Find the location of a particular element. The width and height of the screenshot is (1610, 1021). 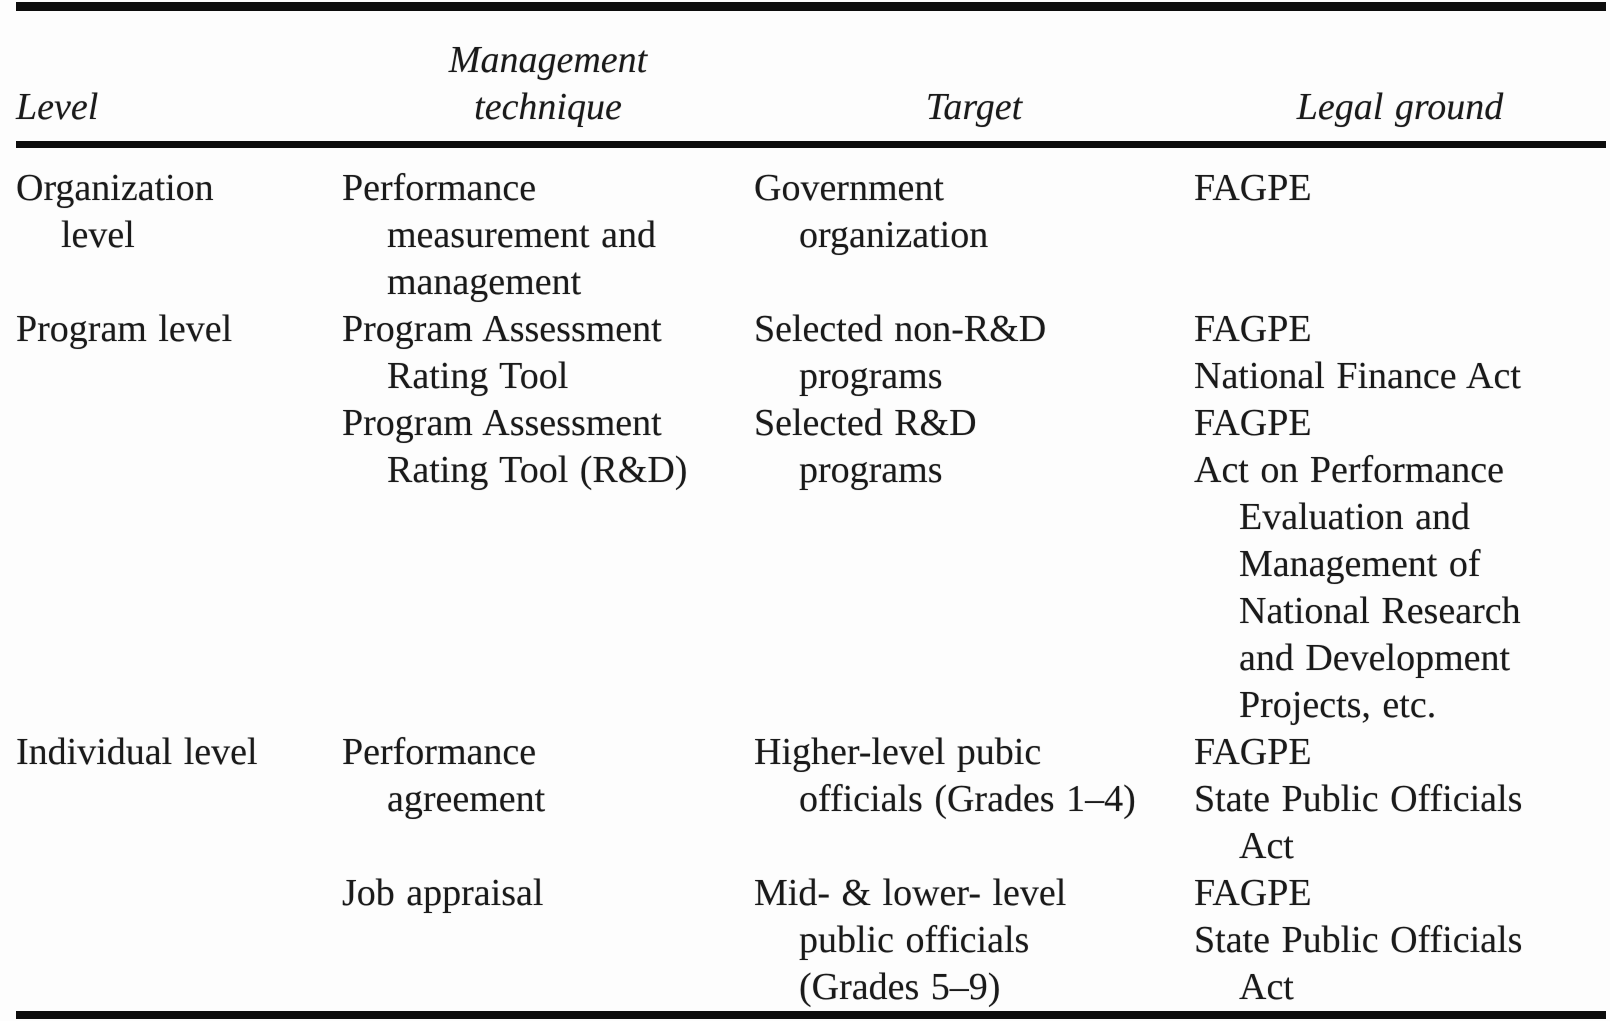

text-line: Job appraisal is located at coordinates (443, 893).